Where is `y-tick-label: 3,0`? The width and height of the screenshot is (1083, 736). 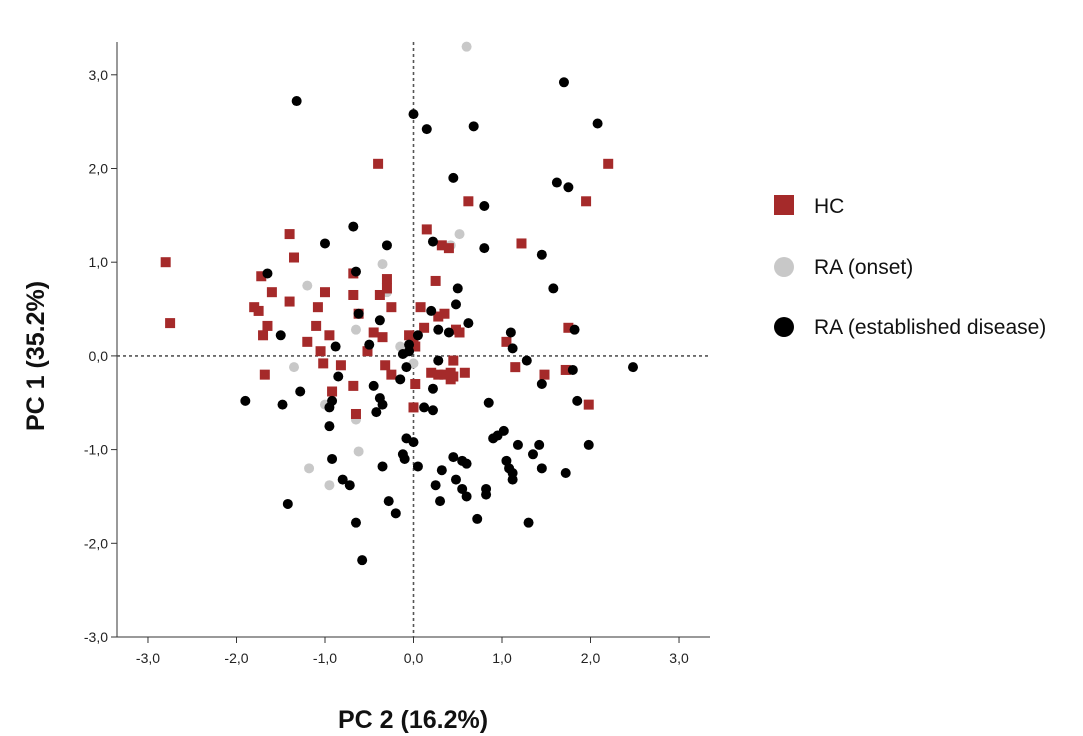
y-tick-label: 3,0 is located at coordinates (99, 75).